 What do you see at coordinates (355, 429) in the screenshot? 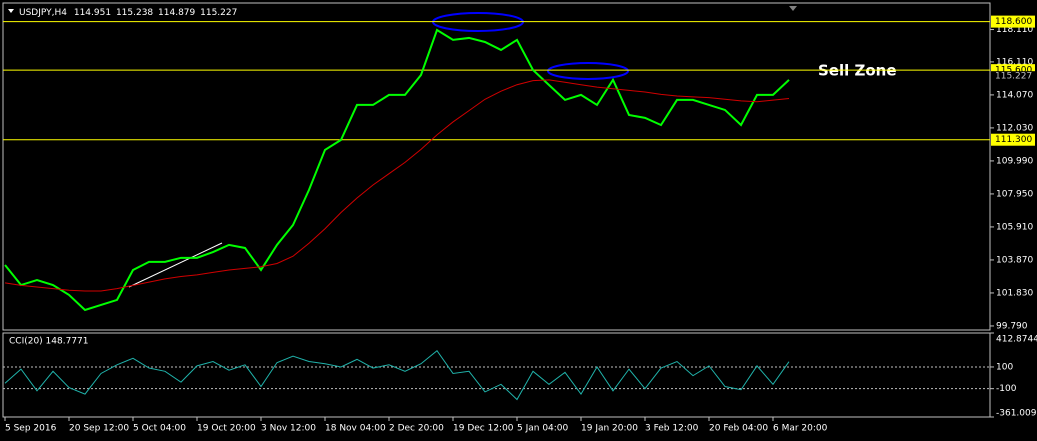
I see `x-tick-label: 18 Nov 04:00` at bounding box center [355, 429].